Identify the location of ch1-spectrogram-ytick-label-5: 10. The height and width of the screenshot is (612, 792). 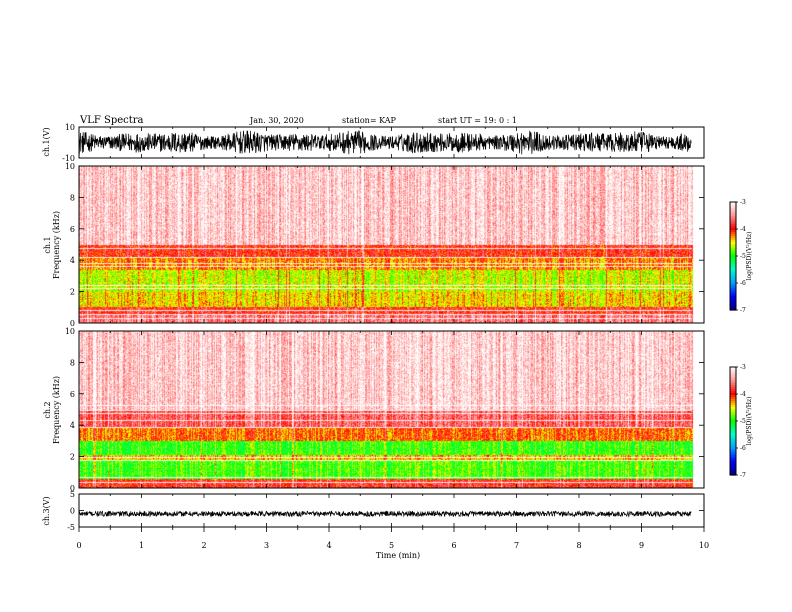
(70, 166).